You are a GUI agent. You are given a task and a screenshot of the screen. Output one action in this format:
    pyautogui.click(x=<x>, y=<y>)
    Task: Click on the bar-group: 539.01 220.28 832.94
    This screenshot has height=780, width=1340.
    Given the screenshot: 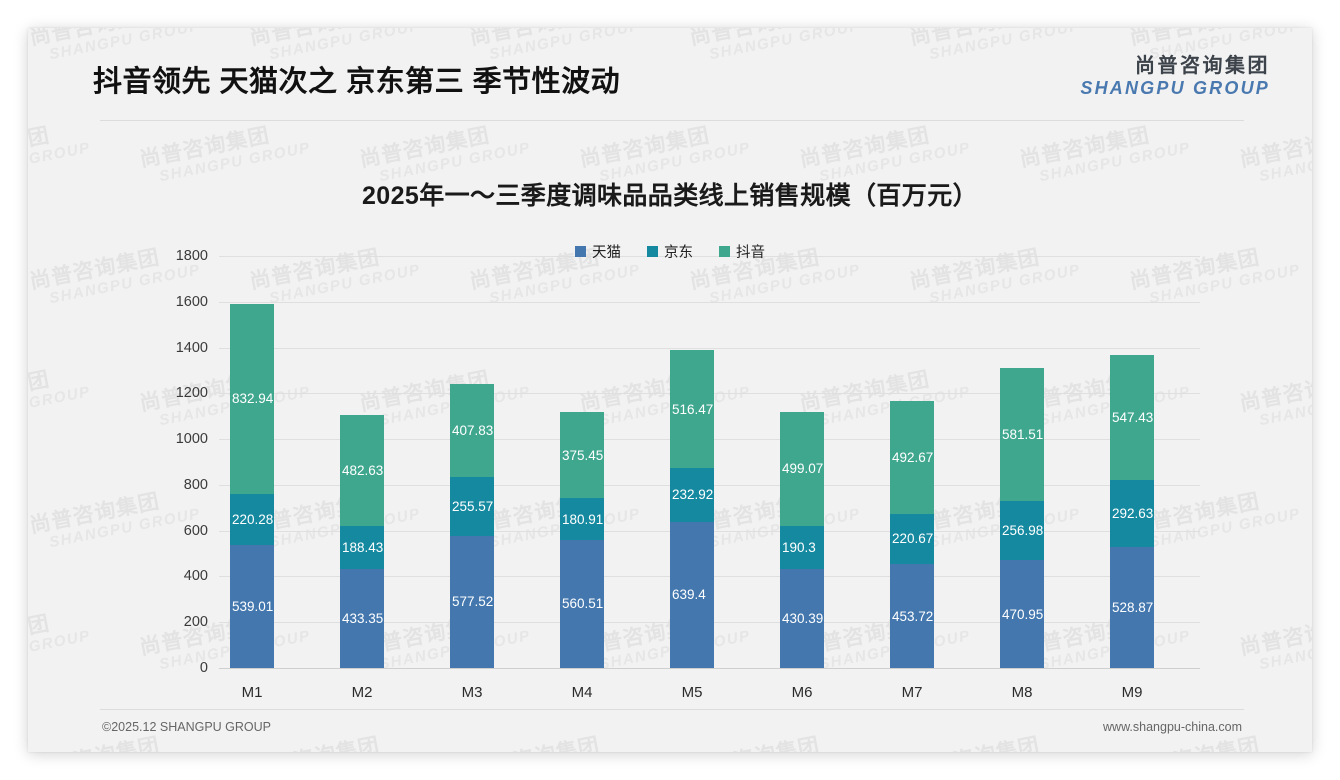 What is the action you would take?
    pyautogui.click(x=252, y=348)
    